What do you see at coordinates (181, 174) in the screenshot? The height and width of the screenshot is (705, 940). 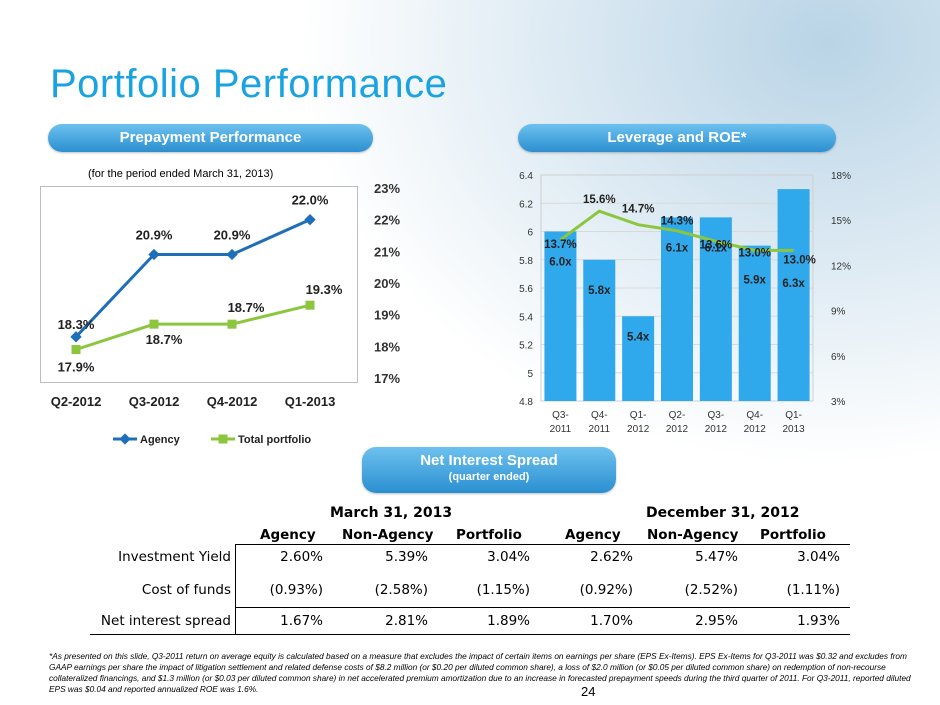 I see `prepay-period-note: (for the period ended March 31, 2013)` at bounding box center [181, 174].